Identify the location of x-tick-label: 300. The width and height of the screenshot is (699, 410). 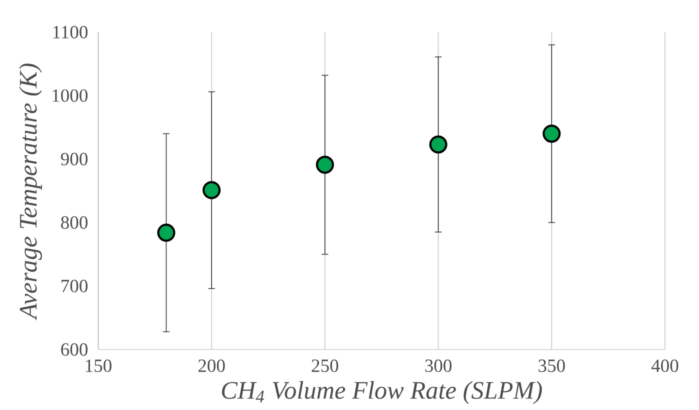
(438, 366).